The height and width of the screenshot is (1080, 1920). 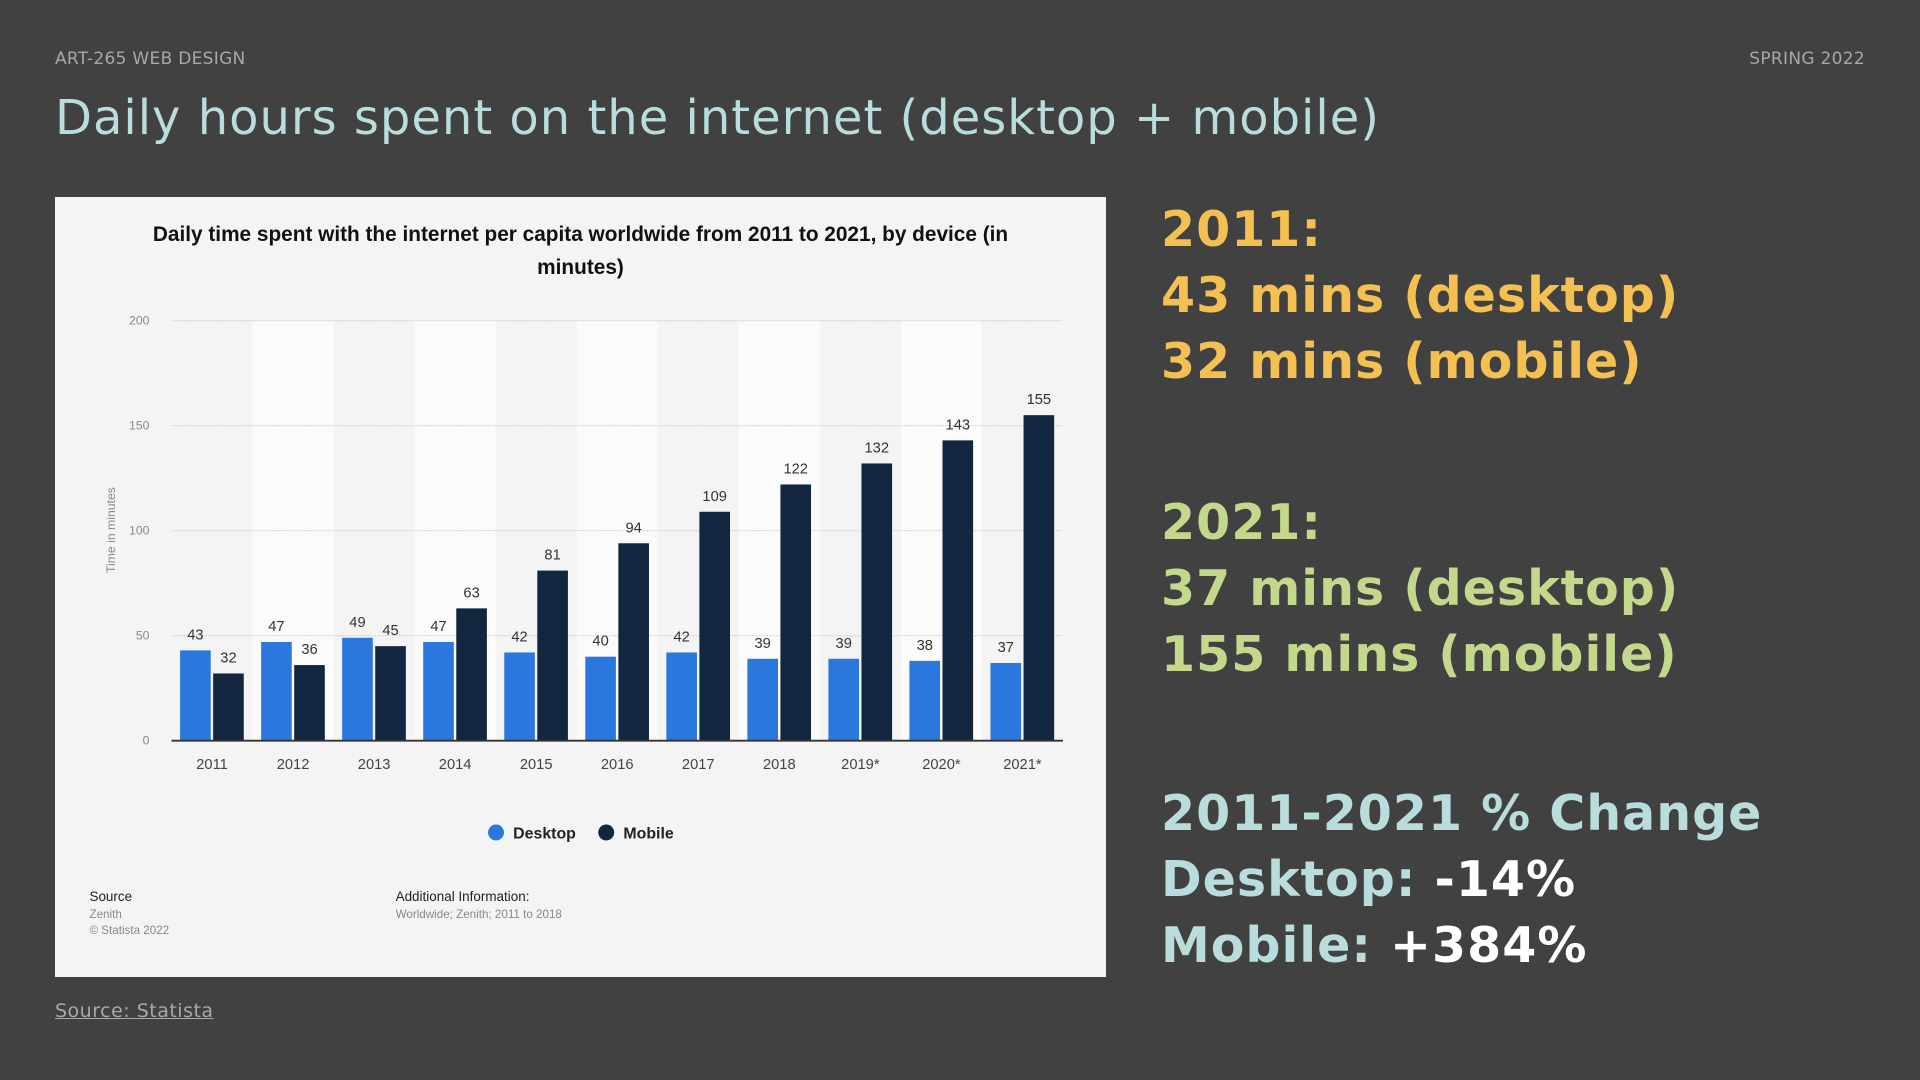 What do you see at coordinates (648, 834) in the screenshot?
I see `legend-mobile-label: Mobile` at bounding box center [648, 834].